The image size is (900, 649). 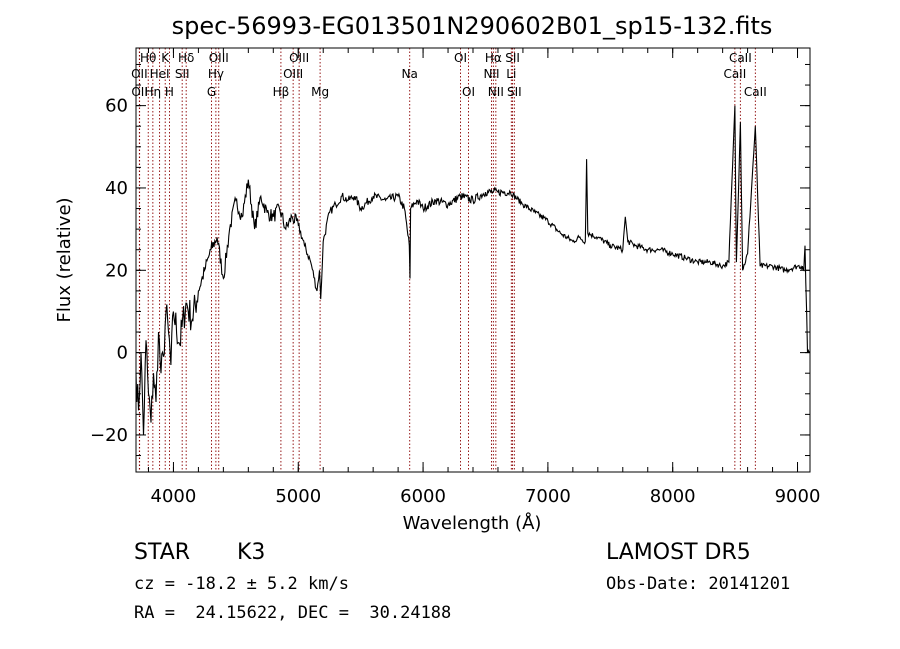 I want to click on x-tick-label: 7000, so click(x=548, y=496).